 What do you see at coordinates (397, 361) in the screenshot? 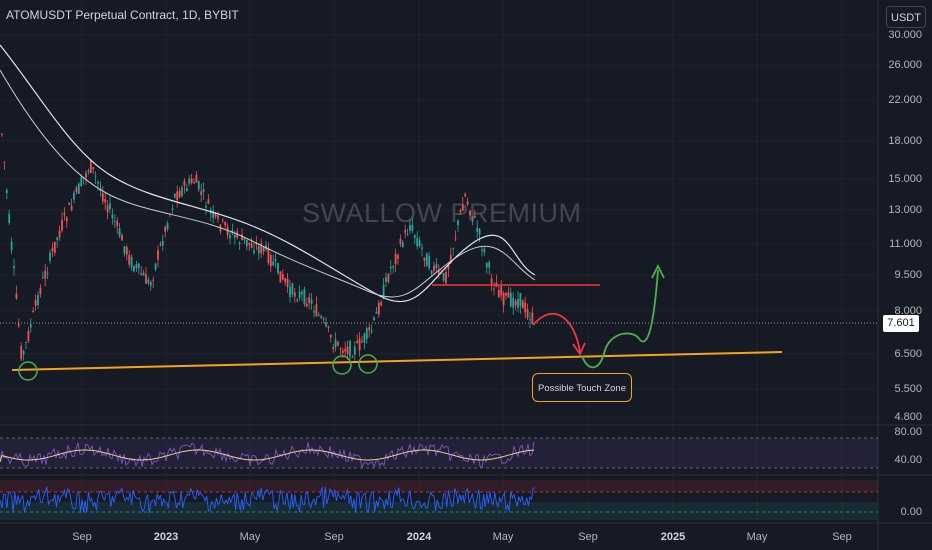
I see `support-trendline` at bounding box center [397, 361].